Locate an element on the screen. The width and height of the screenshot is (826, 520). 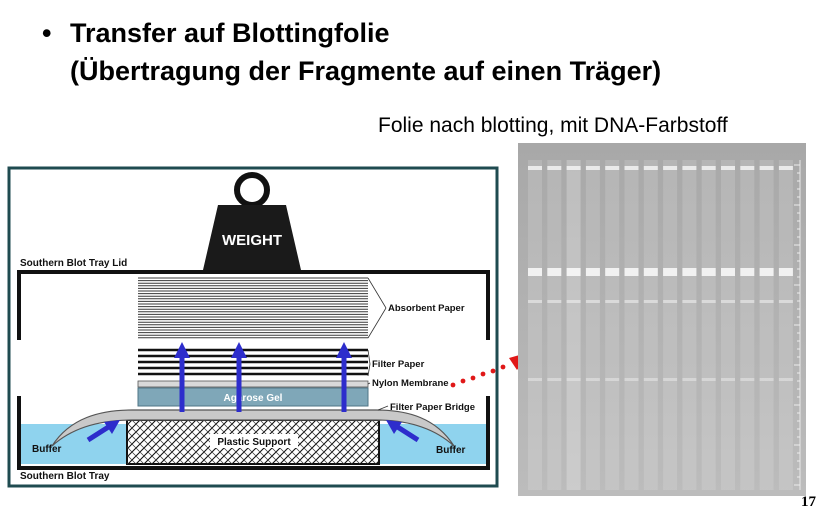
filter-paper-label: Filter Paper is located at coordinates (398, 364).